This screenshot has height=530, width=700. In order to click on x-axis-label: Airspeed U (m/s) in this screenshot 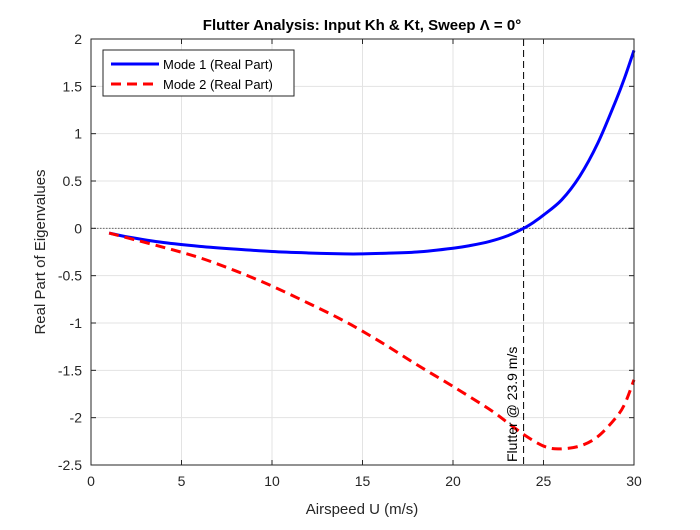, I will do `click(362, 509)`.